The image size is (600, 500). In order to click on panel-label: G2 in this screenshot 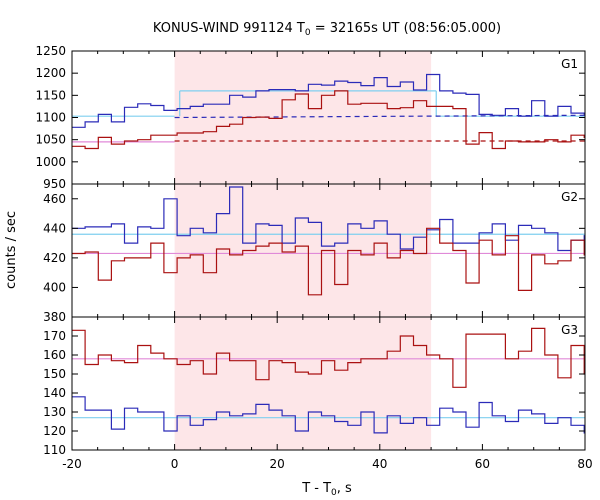, I will do `click(569, 197)`.